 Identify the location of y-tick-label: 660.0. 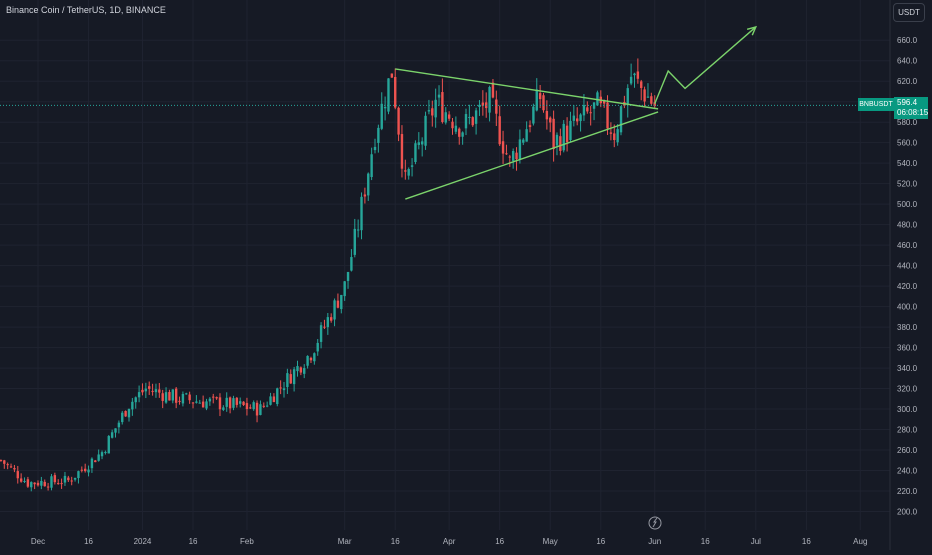
(907, 40).